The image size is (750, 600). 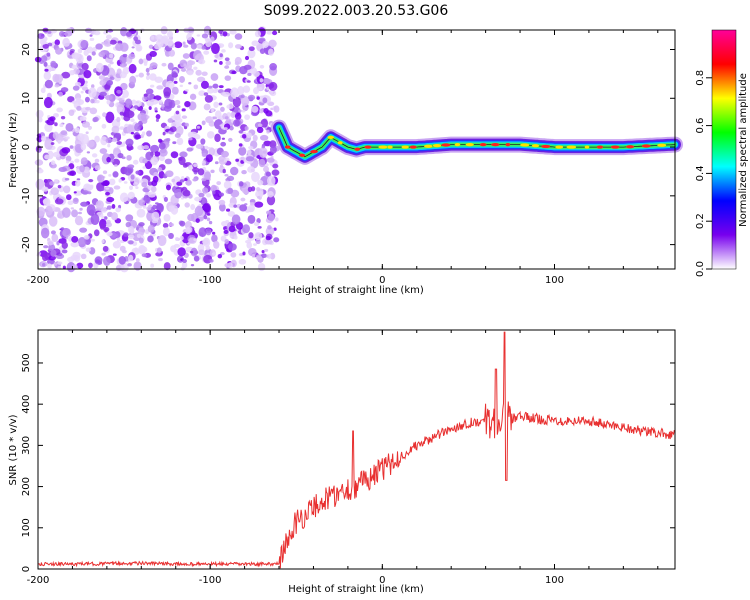 I want to click on snr-x-tick-label: 0, so click(x=382, y=580).